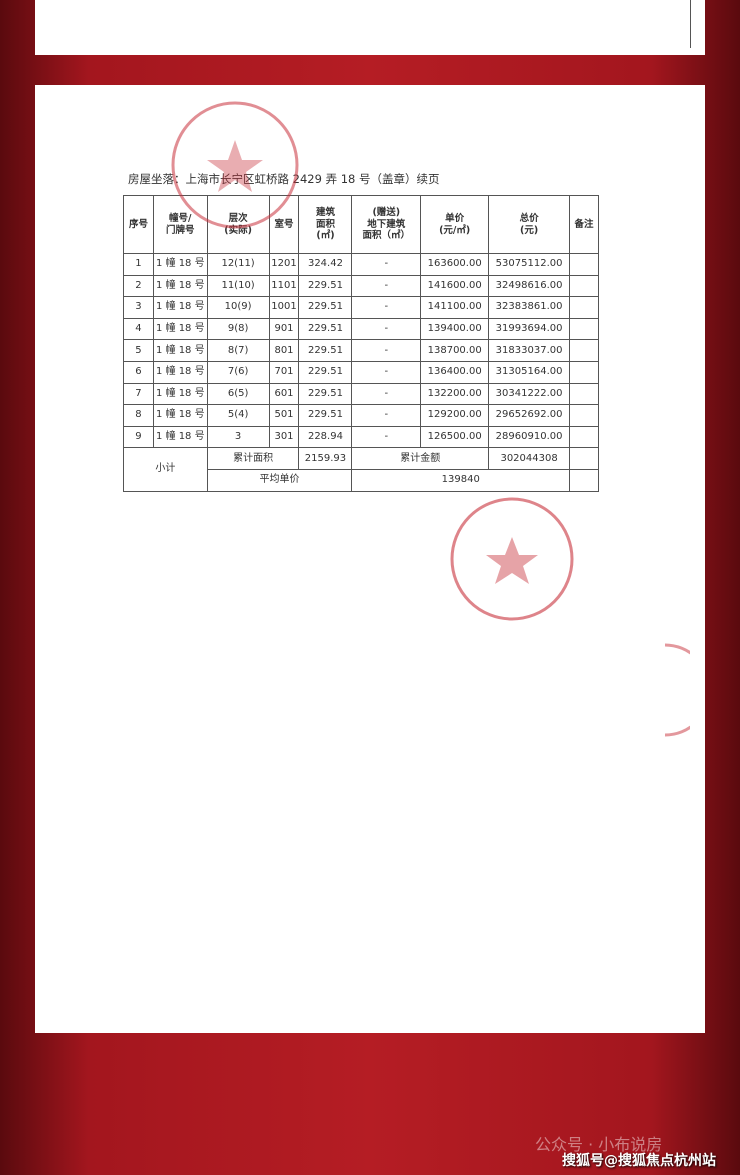 The image size is (740, 1175). I want to click on table-cell: 601, so click(284, 394).